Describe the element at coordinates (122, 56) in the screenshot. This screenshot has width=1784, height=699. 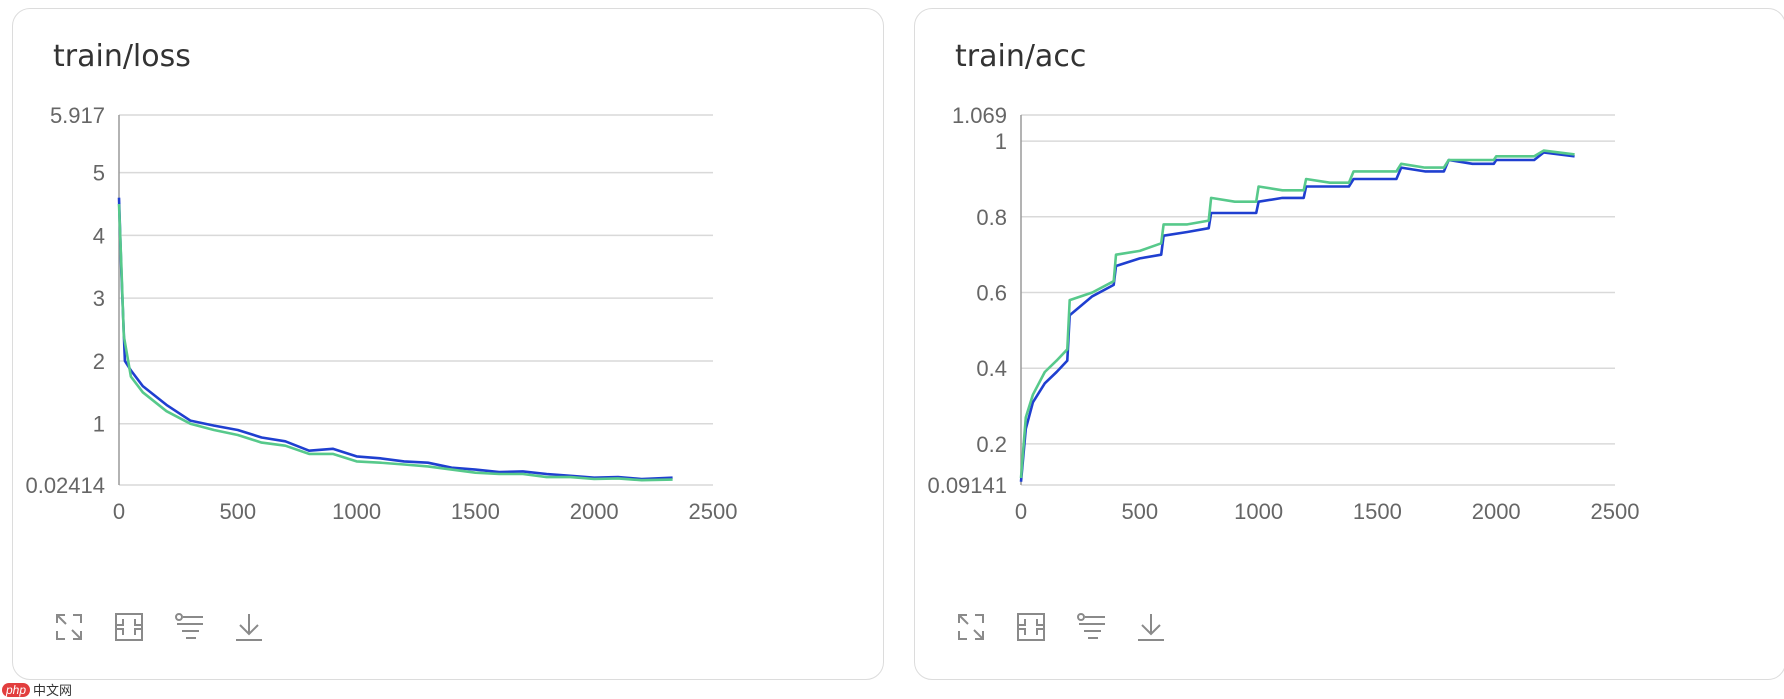
I see `chart-title: train/loss` at that location.